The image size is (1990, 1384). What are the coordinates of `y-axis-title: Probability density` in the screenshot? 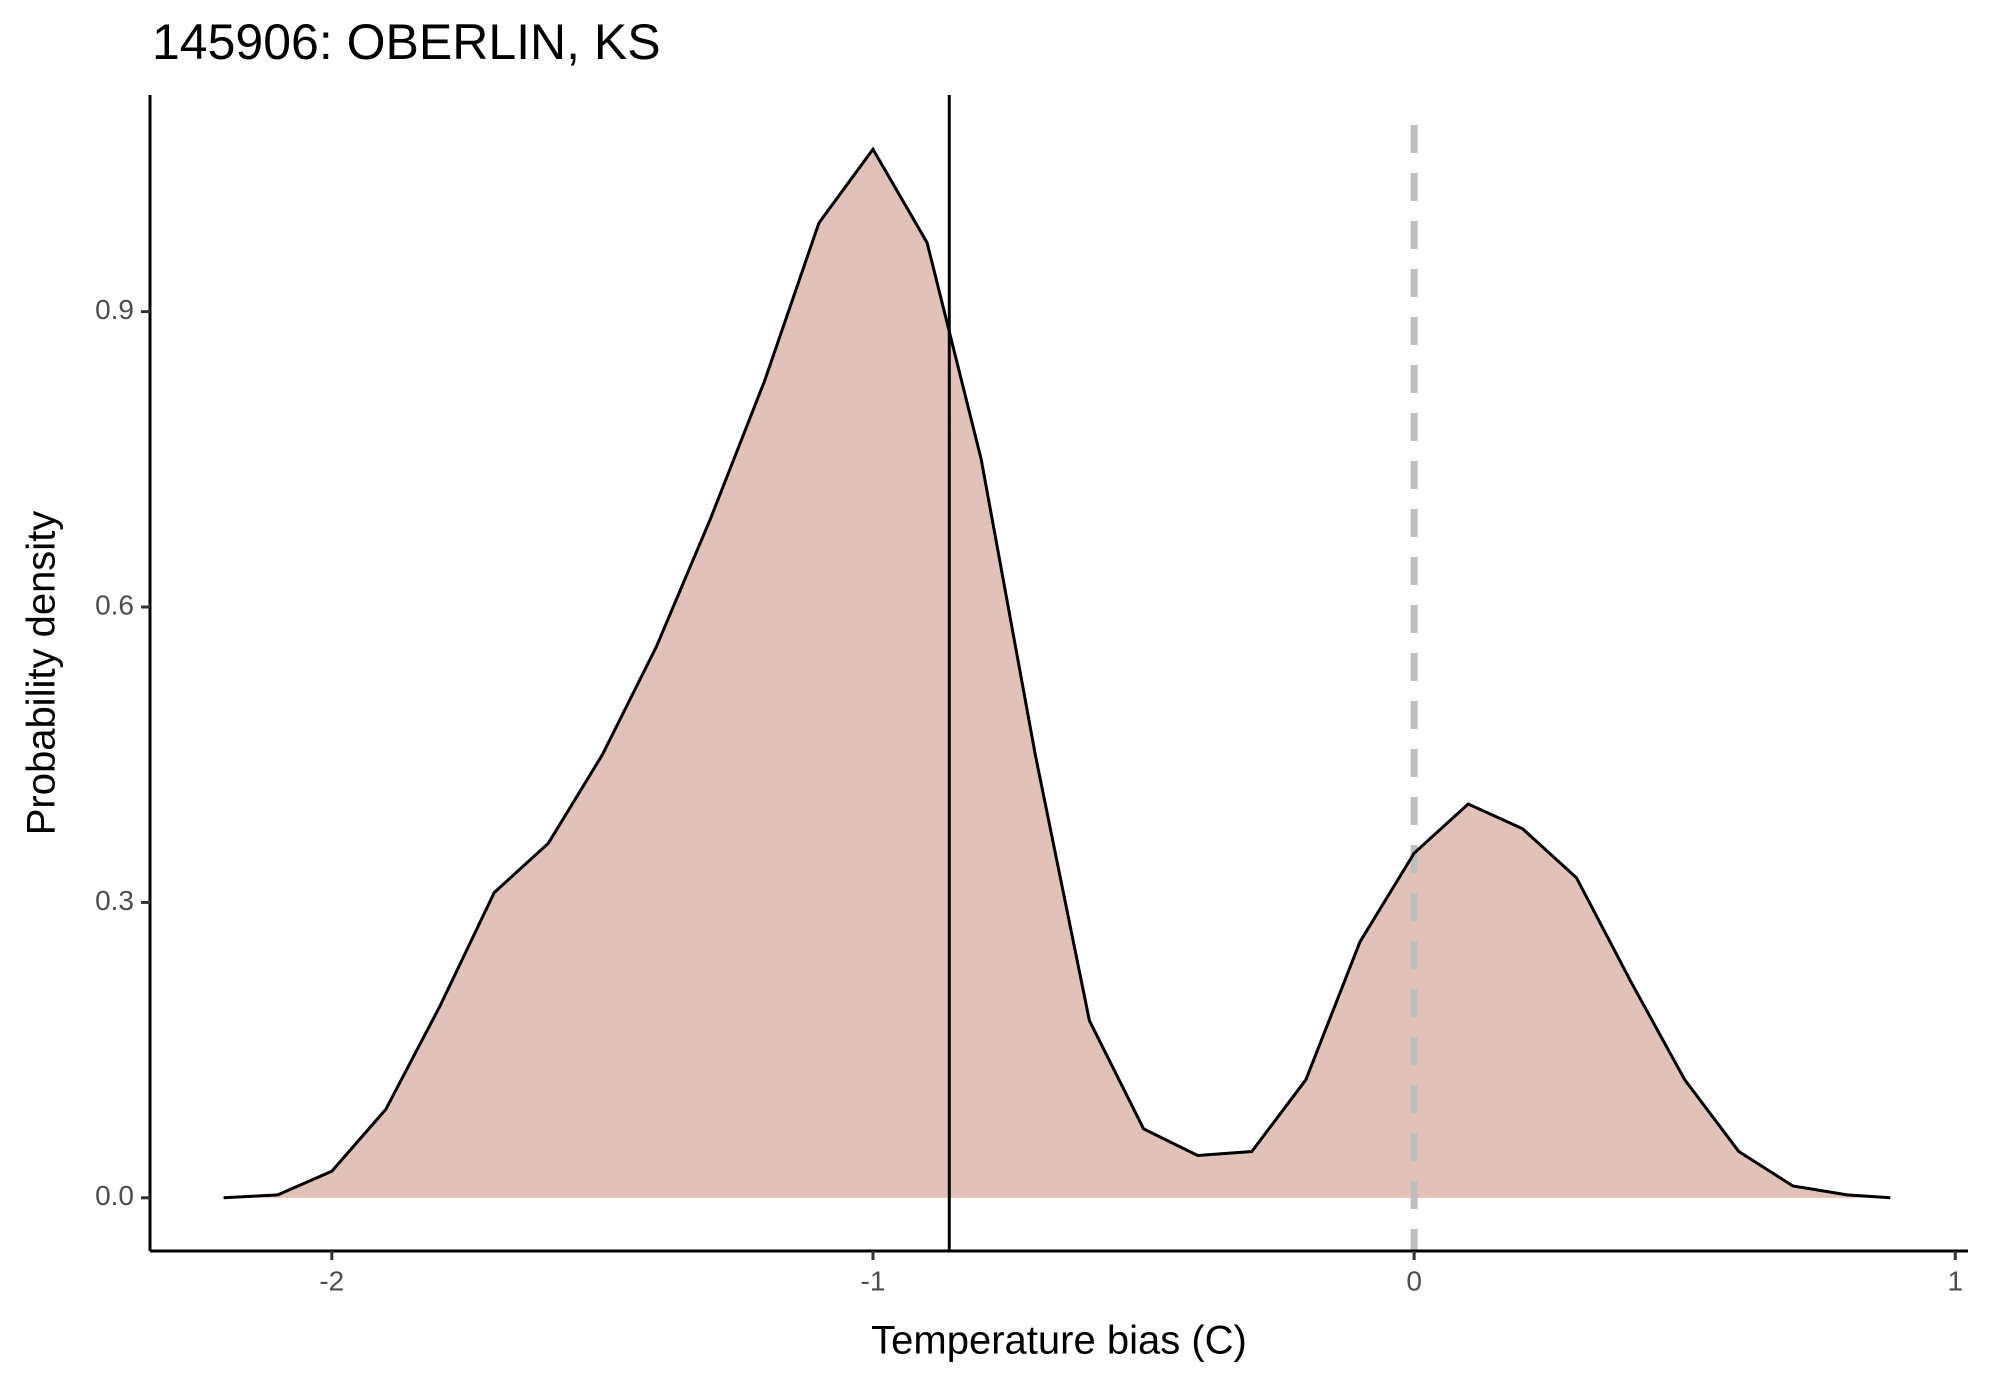 It's located at (42, 673).